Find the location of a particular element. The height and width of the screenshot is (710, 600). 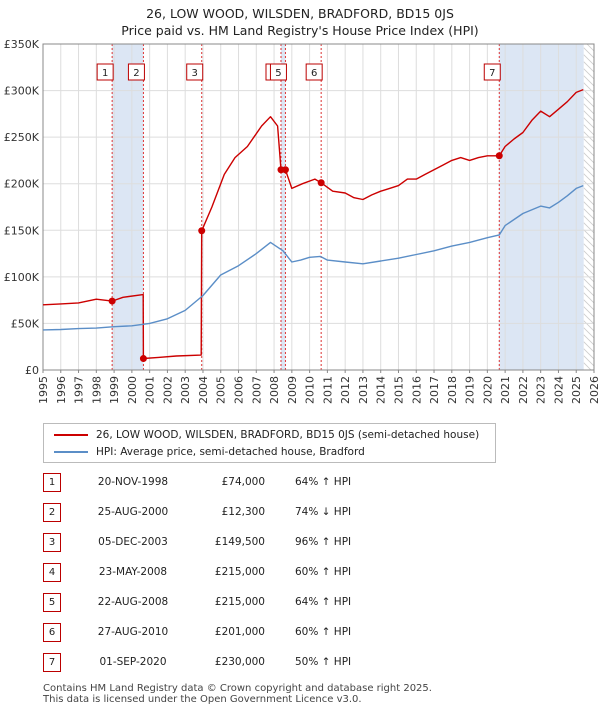

transaction-number: 3 is located at coordinates (52, 542).